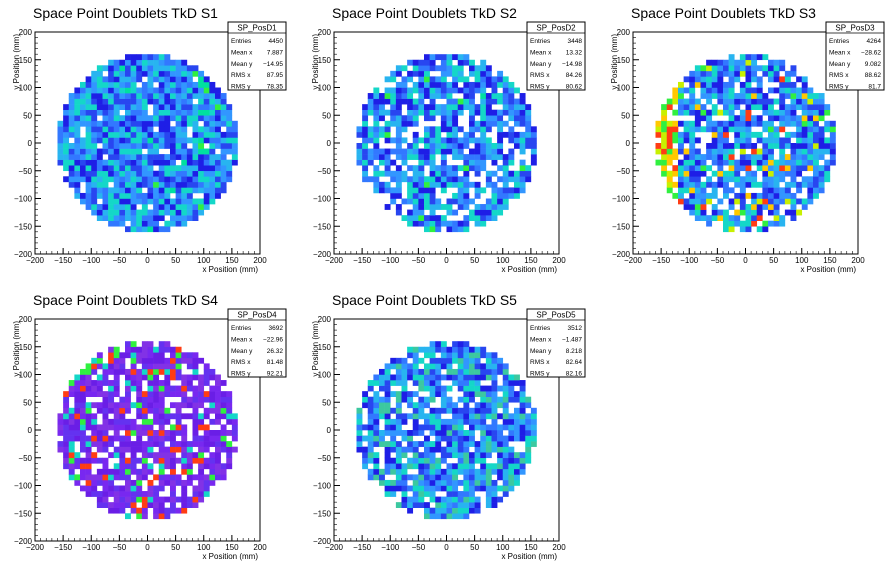 Image resolution: width=896 pixels, height=574 pixels. I want to click on stats-value: 3692, so click(276, 328).